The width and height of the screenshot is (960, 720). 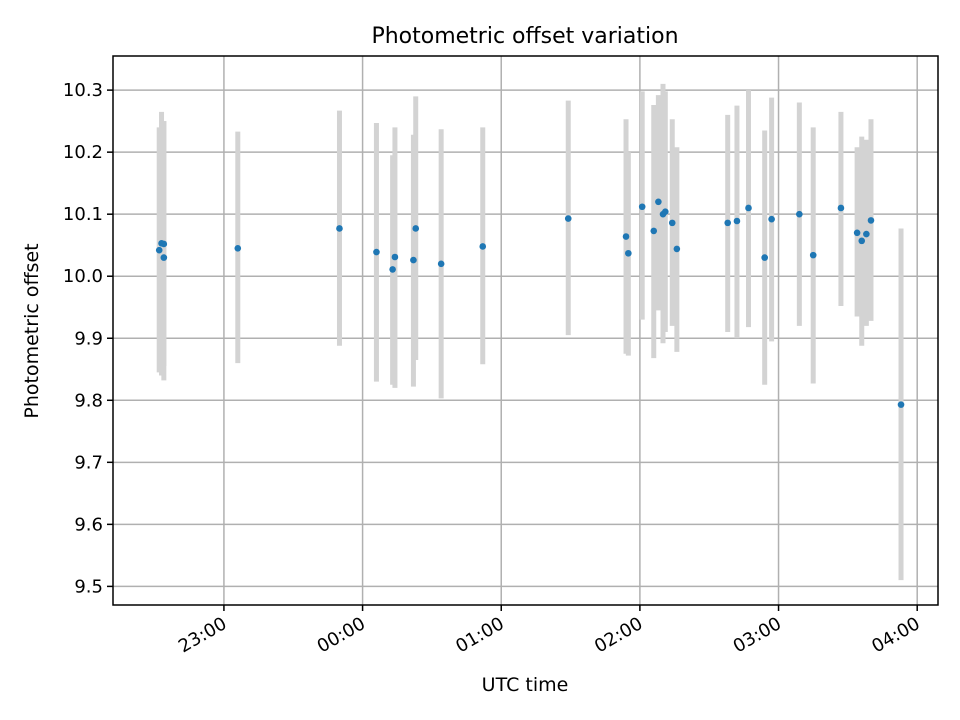 What do you see at coordinates (83, 152) in the screenshot?
I see `y-tick-label: 10.2` at bounding box center [83, 152].